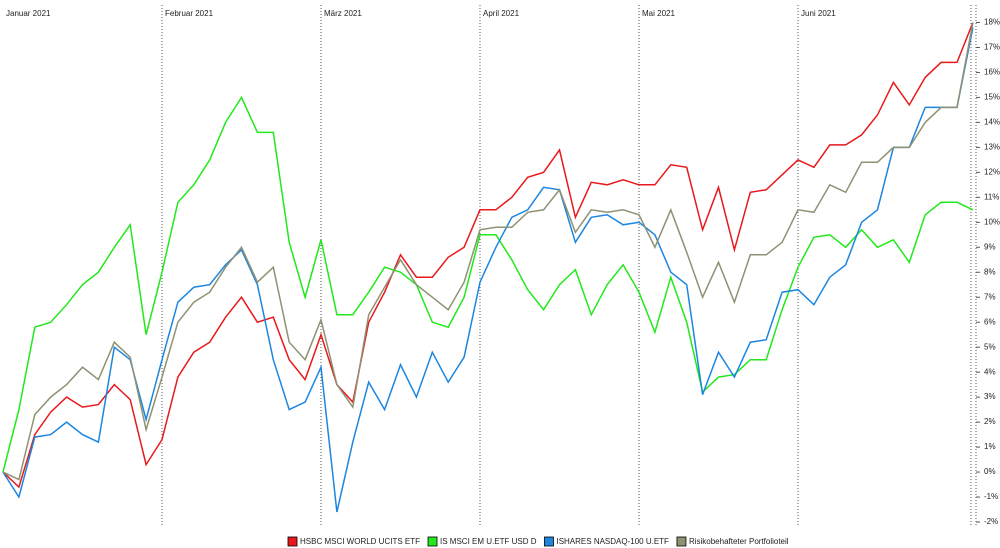 The height and width of the screenshot is (548, 1000). Describe the element at coordinates (28, 13) in the screenshot. I see `x-tick-label: Januar 2021` at that location.